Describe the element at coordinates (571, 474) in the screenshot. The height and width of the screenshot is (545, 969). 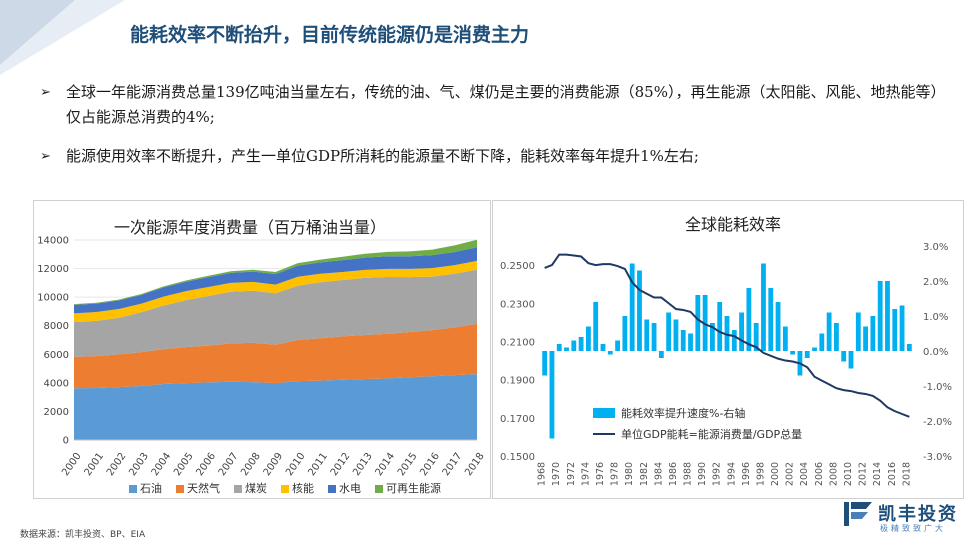
I see `x-tick-label: 1972` at that location.